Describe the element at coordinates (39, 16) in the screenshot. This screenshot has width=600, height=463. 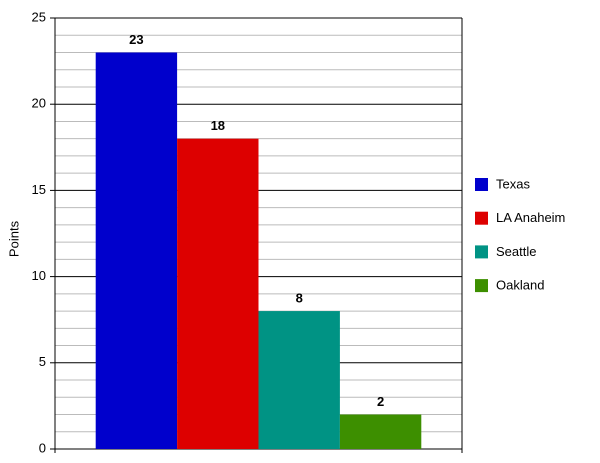
I see `y-tick-label: 25` at that location.